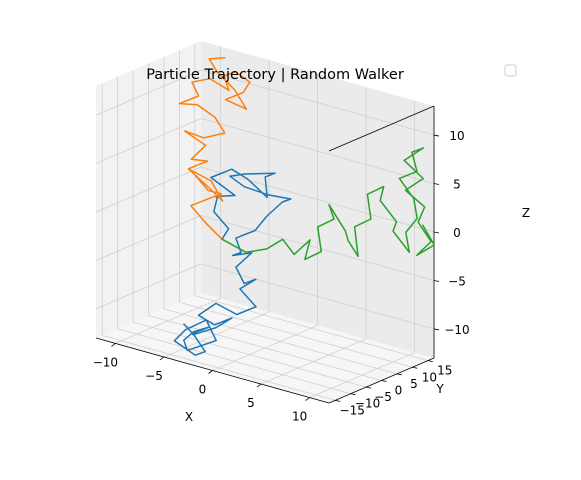 The height and width of the screenshot is (480, 581). I want to click on z-axis-line-top, so click(381, 128).